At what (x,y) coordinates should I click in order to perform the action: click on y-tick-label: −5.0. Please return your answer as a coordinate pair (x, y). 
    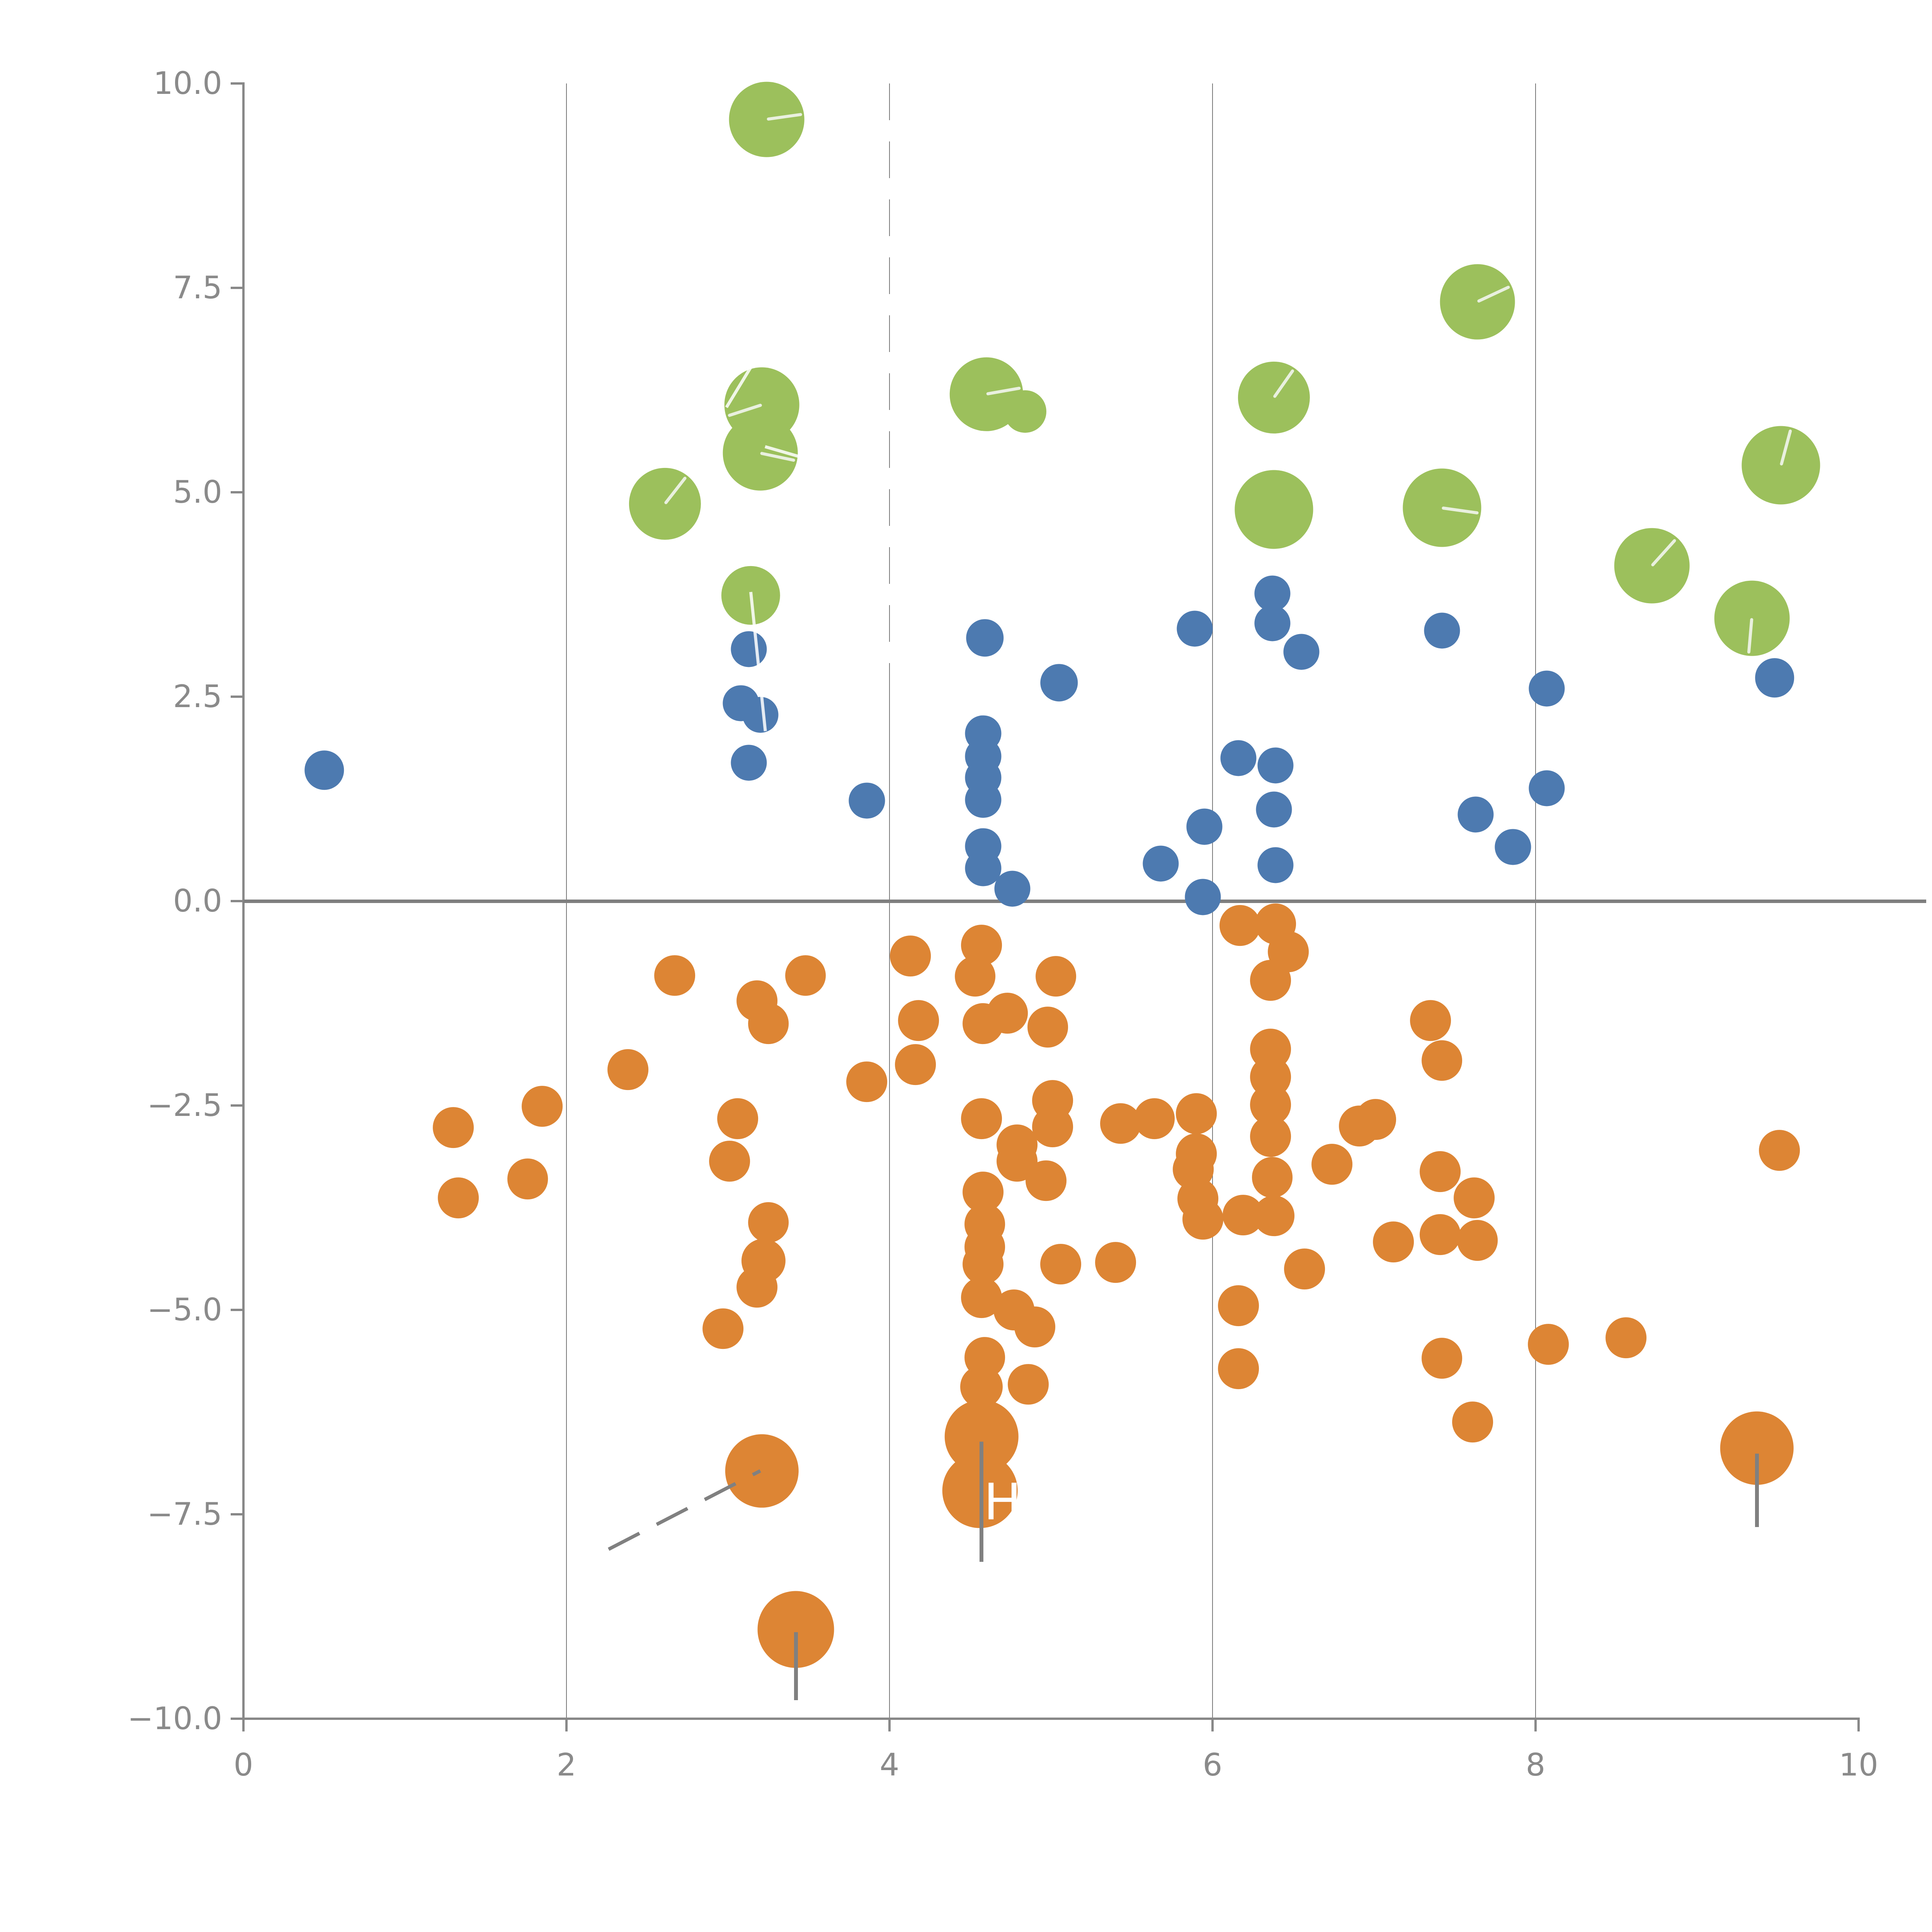
    Looking at the image, I should click on (184, 1310).